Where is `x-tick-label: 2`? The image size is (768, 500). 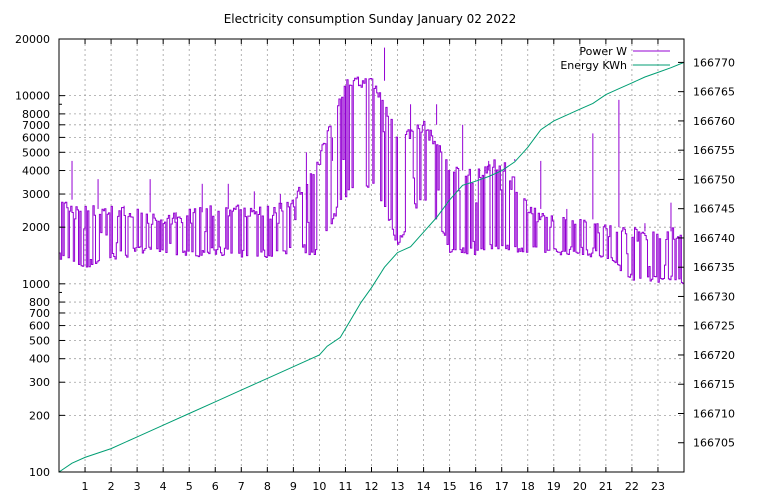
x-tick-label: 2 is located at coordinates (111, 486).